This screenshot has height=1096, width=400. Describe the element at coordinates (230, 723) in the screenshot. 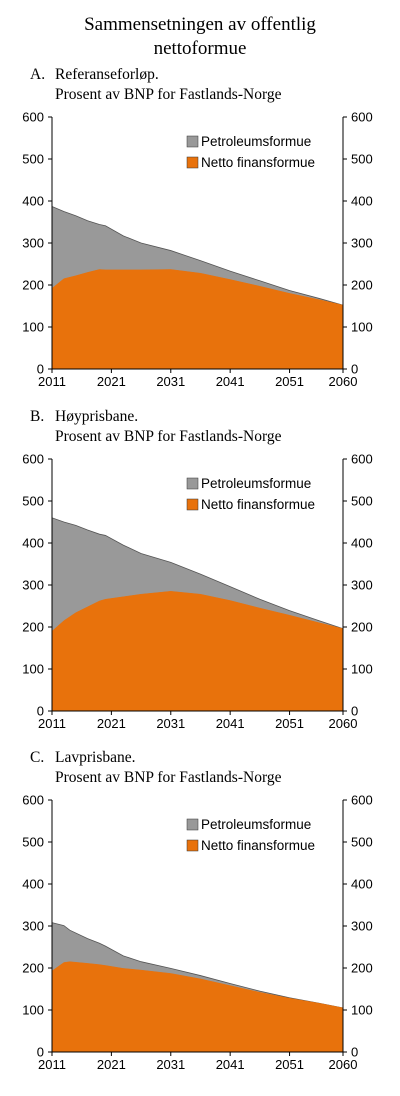

I see `panel-b-xtick-label-2041: 2041` at that location.